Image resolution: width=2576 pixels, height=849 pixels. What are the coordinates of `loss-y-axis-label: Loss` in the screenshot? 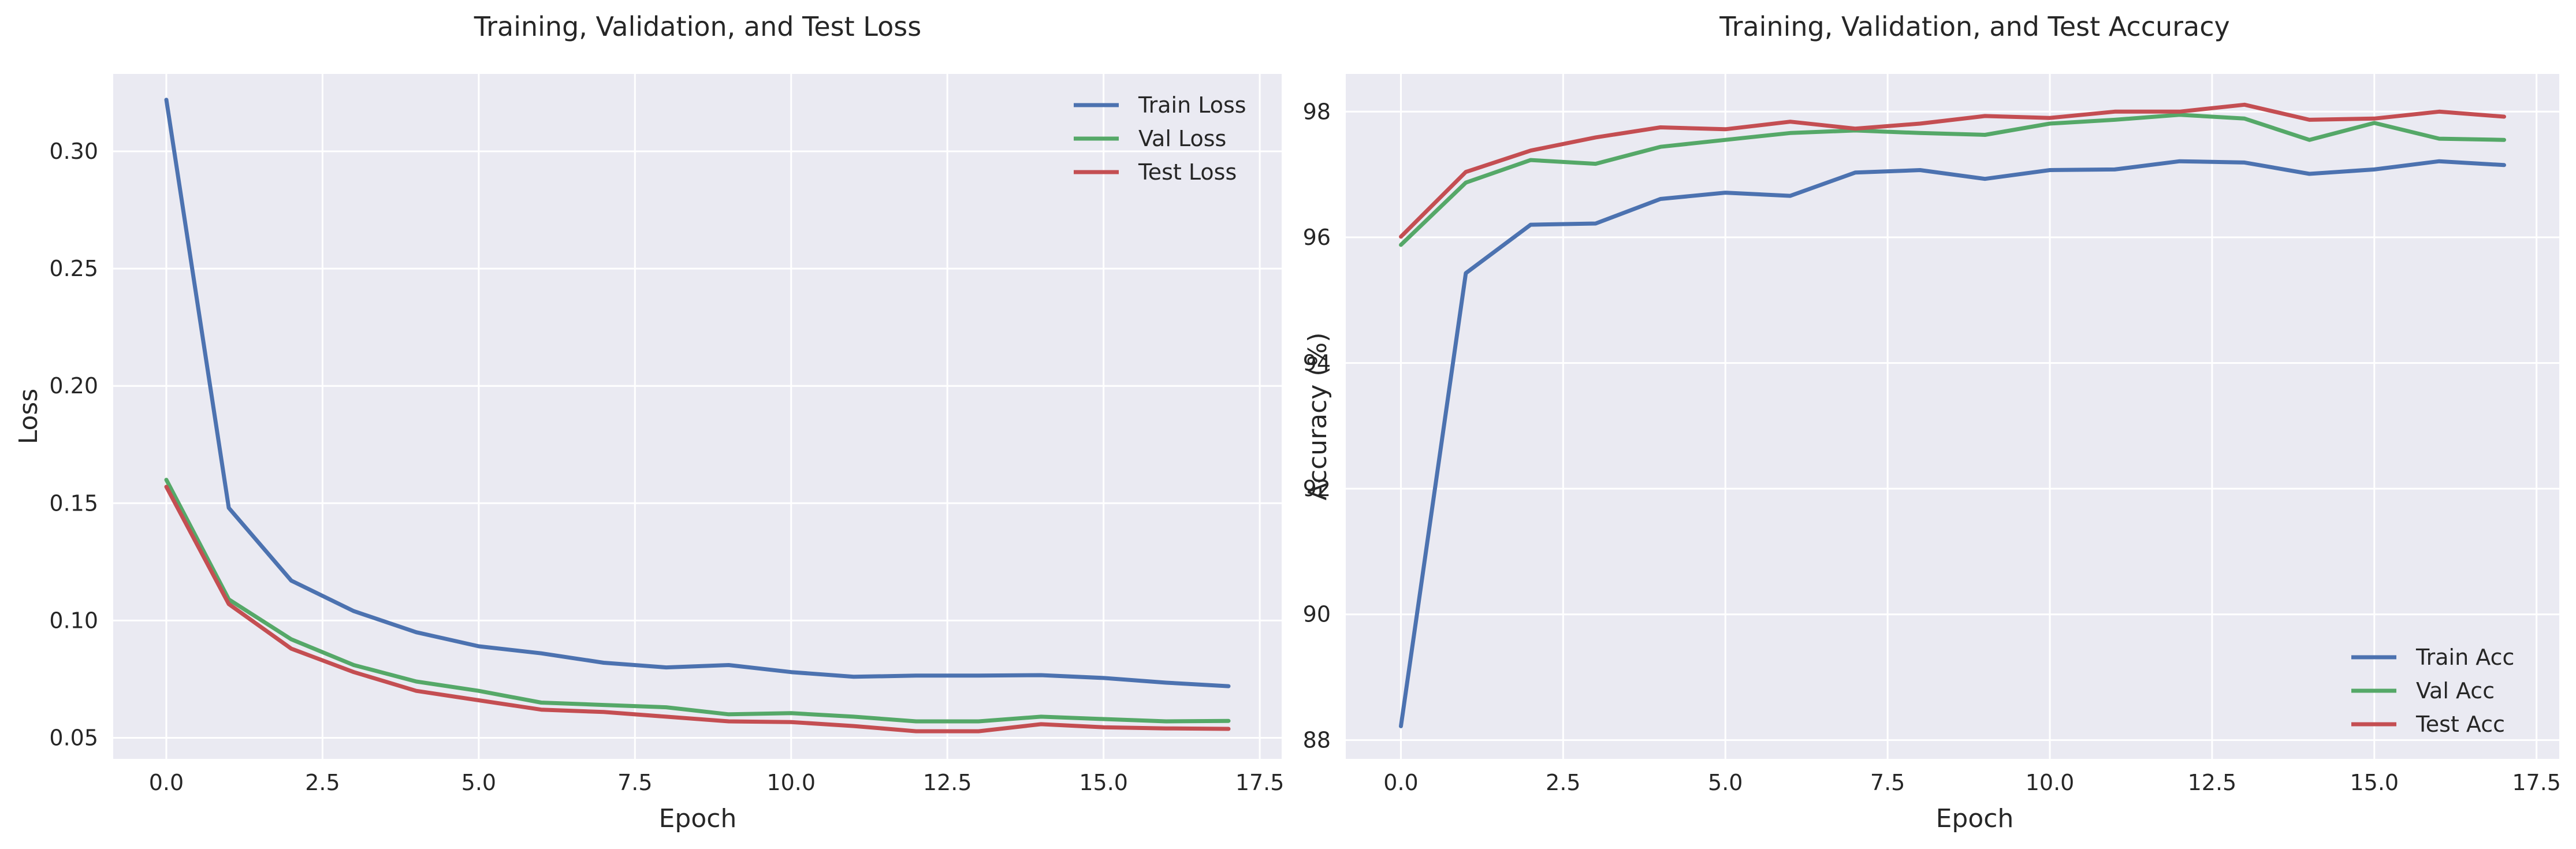 It's located at (28, 417).